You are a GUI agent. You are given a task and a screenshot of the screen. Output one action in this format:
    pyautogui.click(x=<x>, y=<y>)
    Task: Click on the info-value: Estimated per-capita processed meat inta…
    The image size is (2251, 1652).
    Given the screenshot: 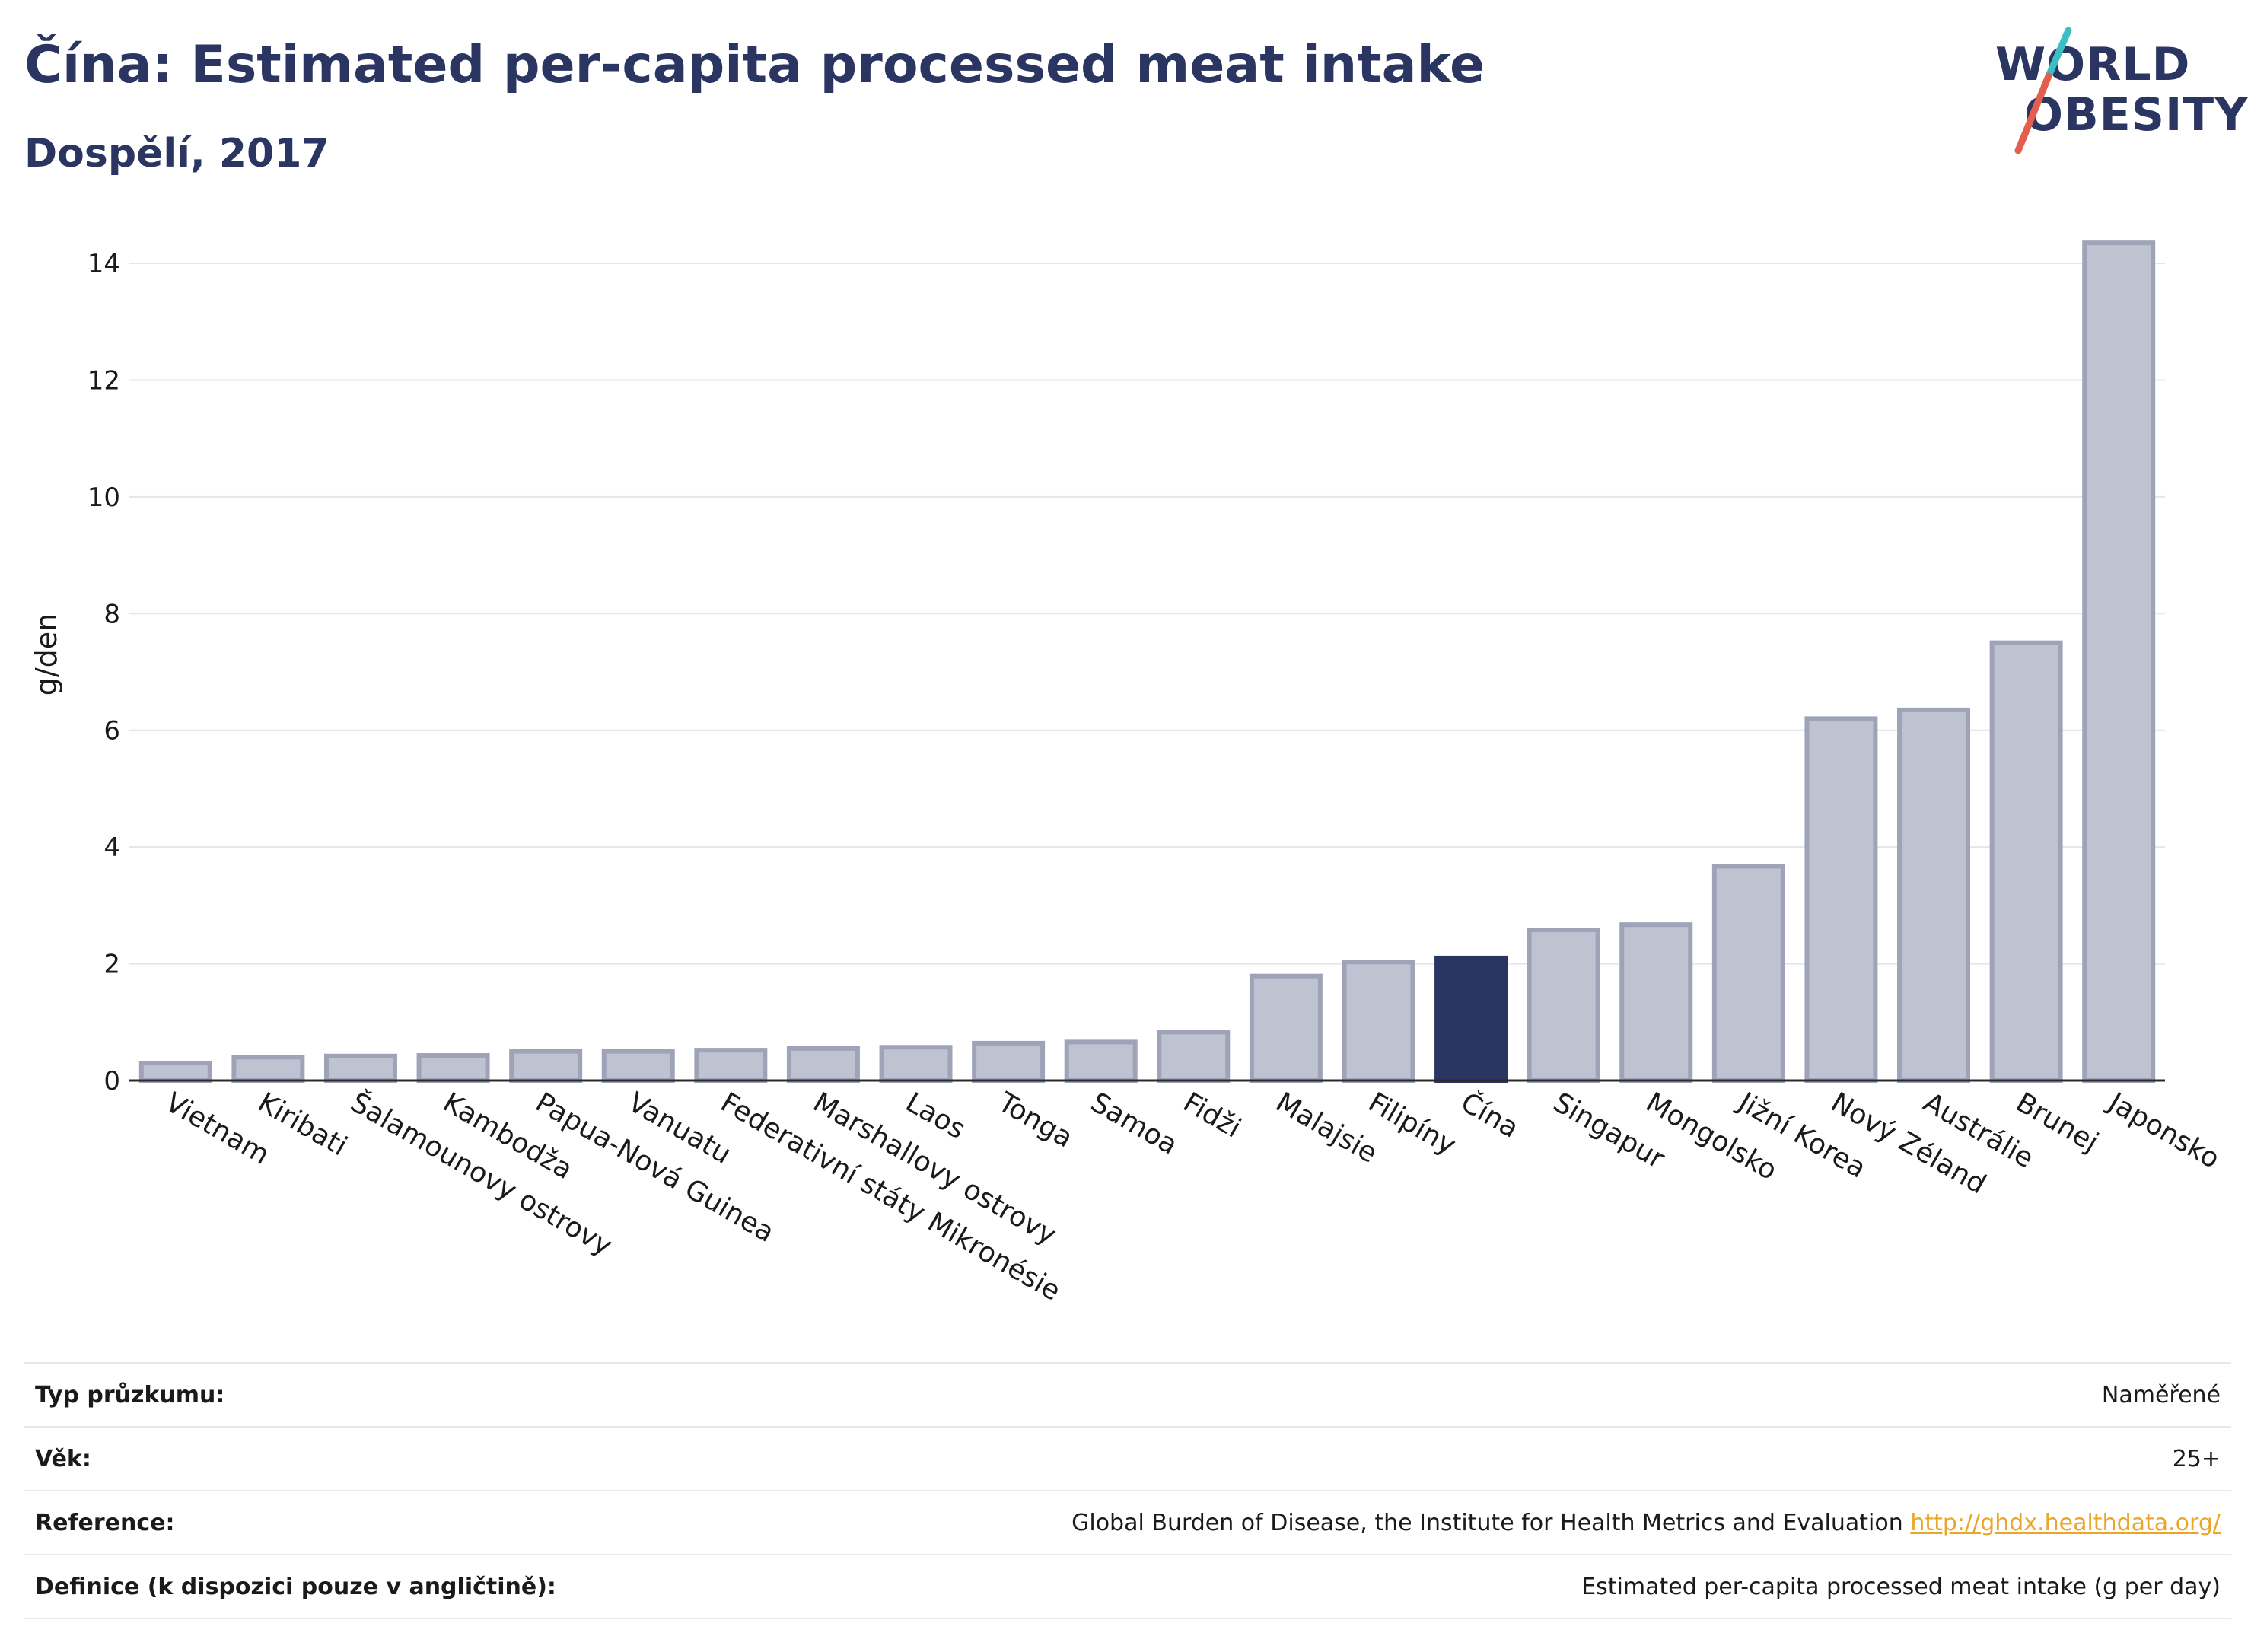 What is the action you would take?
    pyautogui.click(x=1901, y=1586)
    